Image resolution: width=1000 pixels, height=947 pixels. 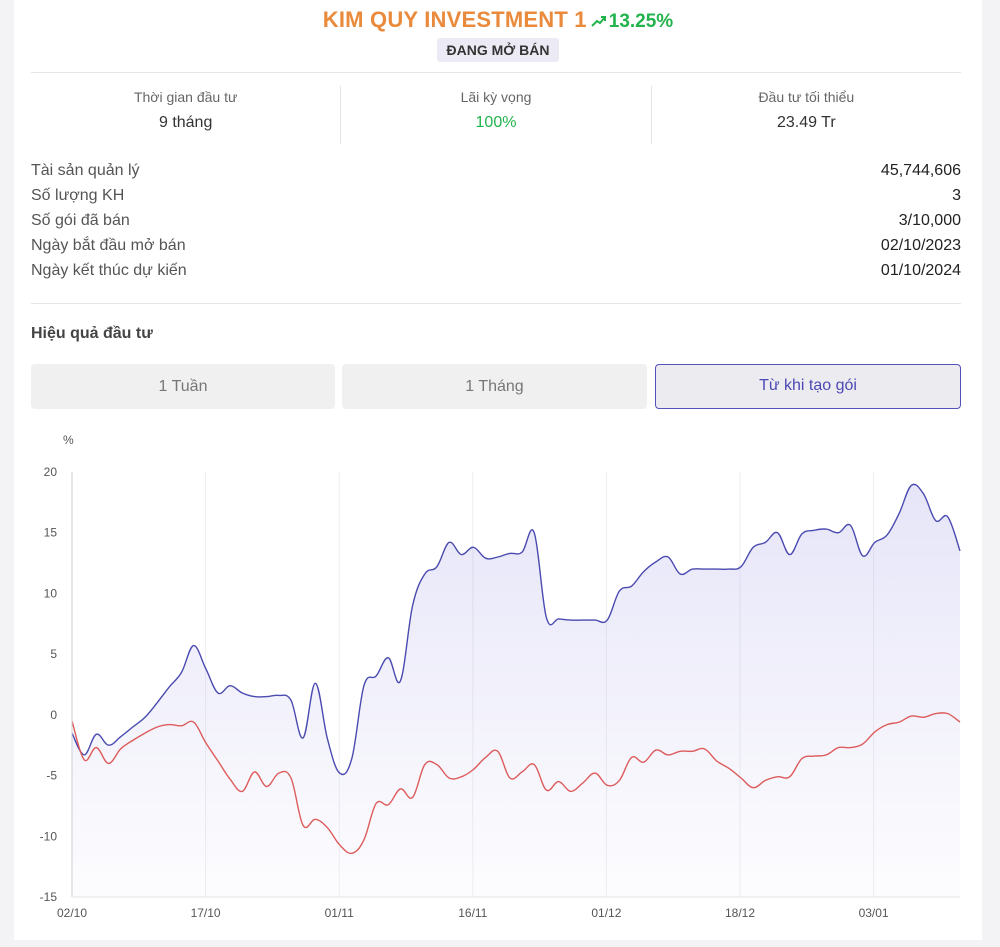 What do you see at coordinates (53, 654) in the screenshot?
I see `y-tick-label: 5` at bounding box center [53, 654].